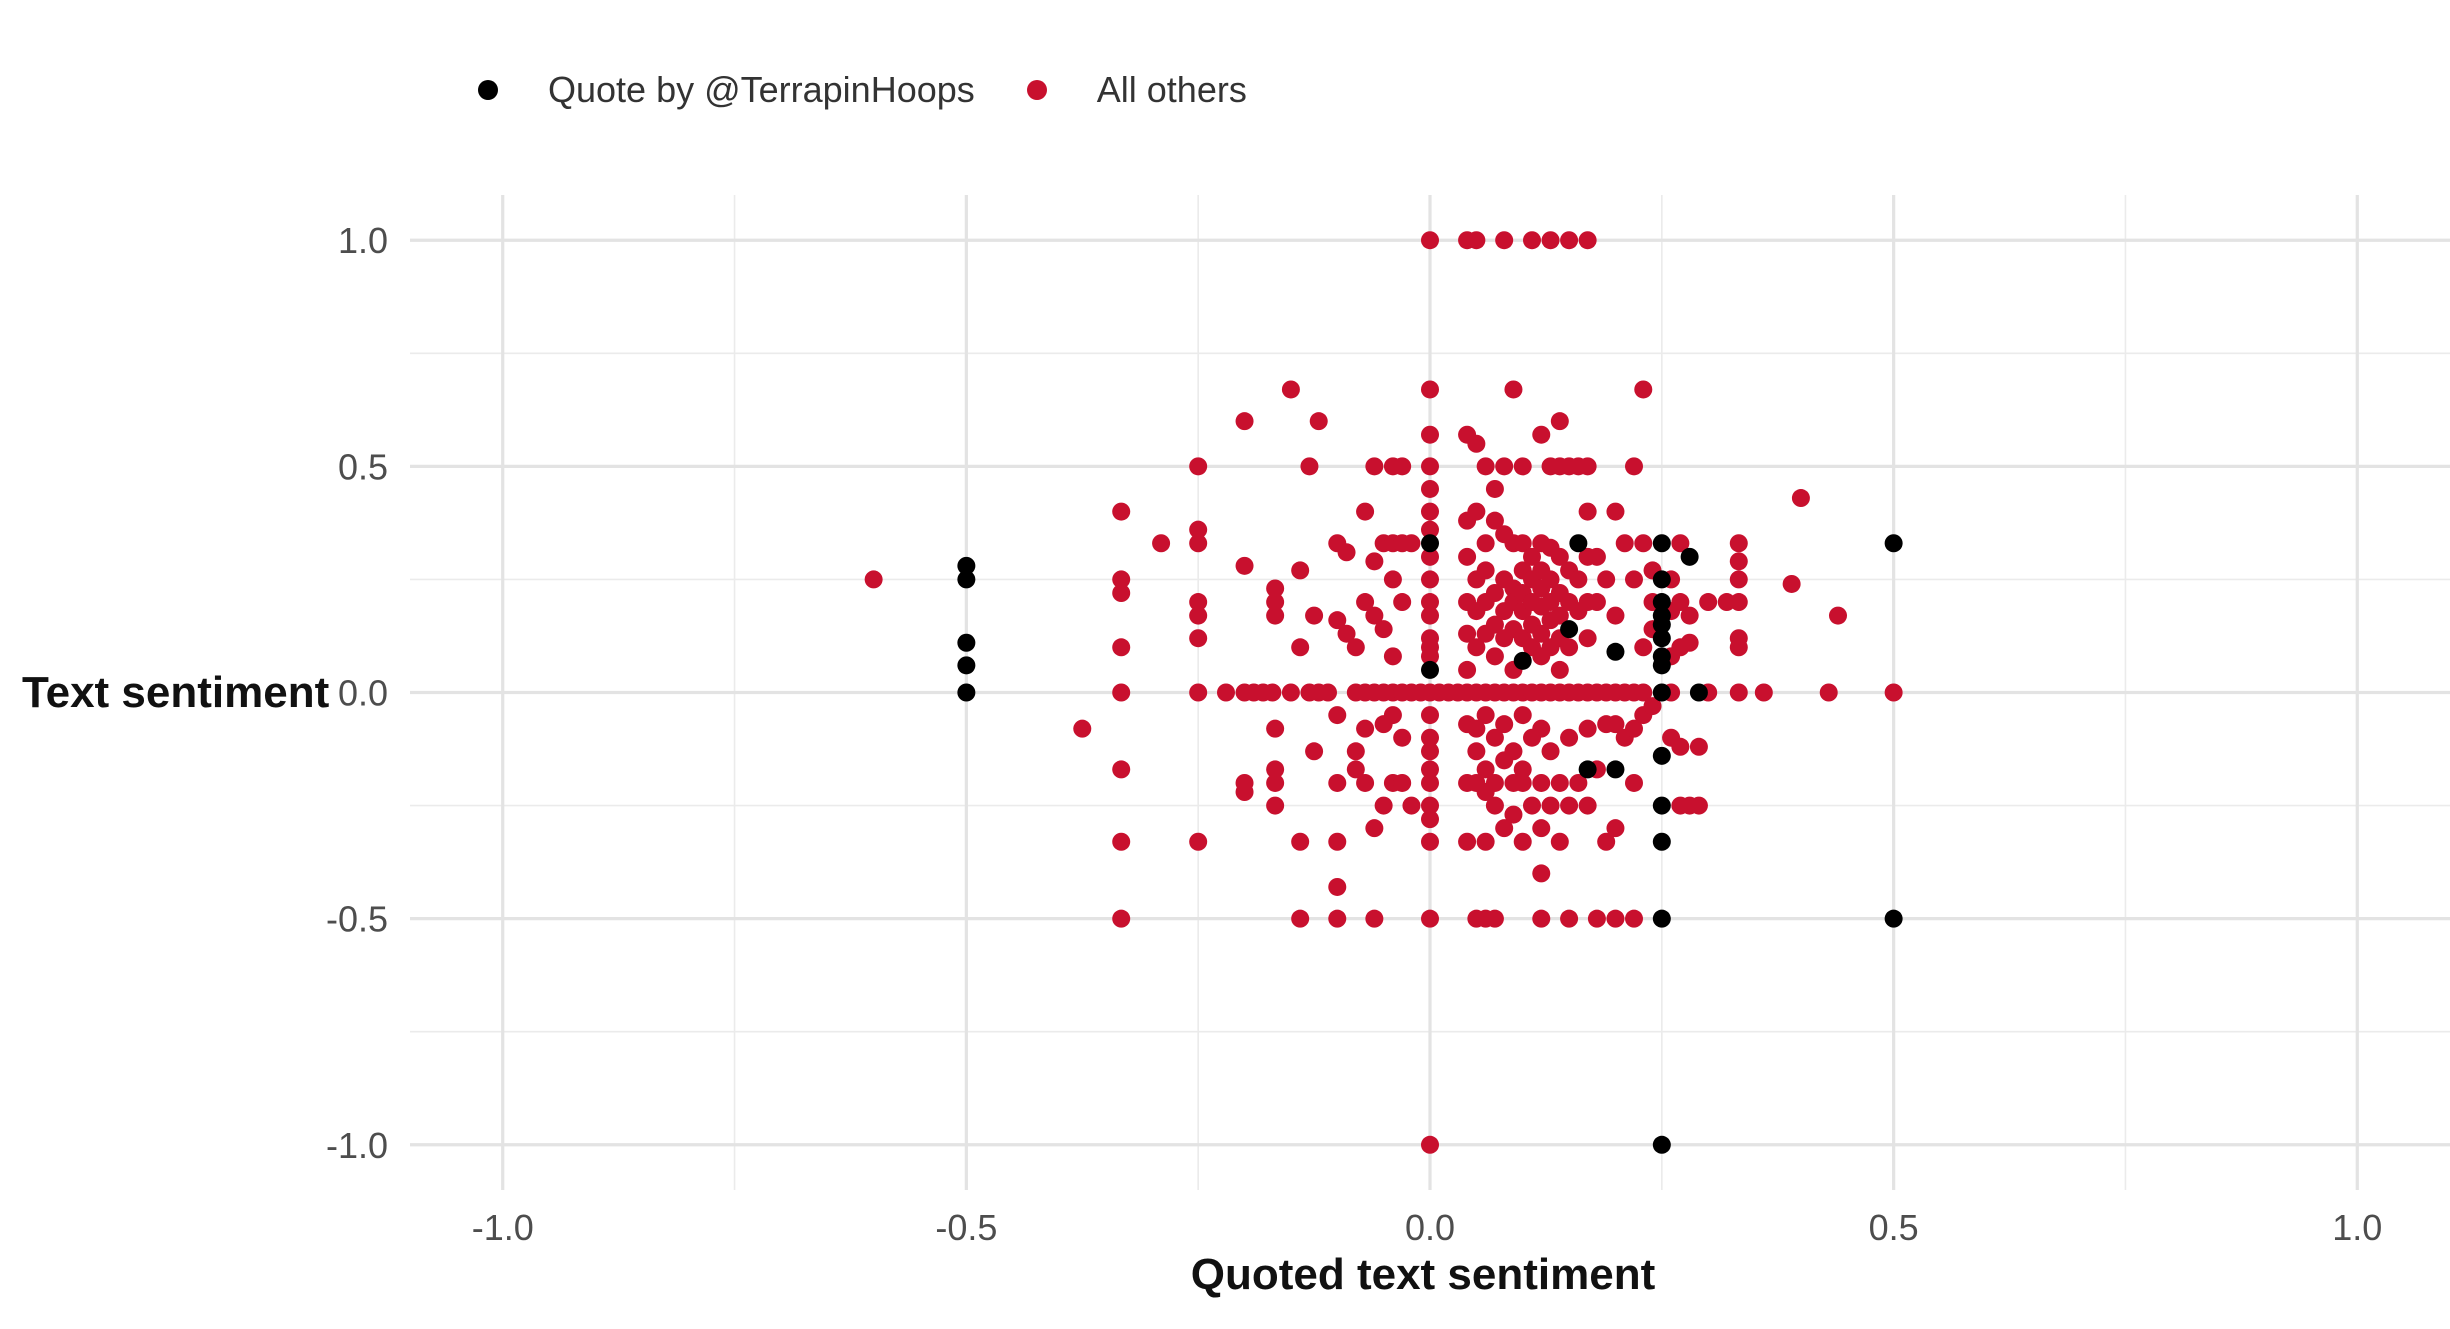 Image resolution: width=2450 pixels, height=1329 pixels. What do you see at coordinates (176, 692) in the screenshot?
I see `y-axis-title: Text sentiment` at bounding box center [176, 692].